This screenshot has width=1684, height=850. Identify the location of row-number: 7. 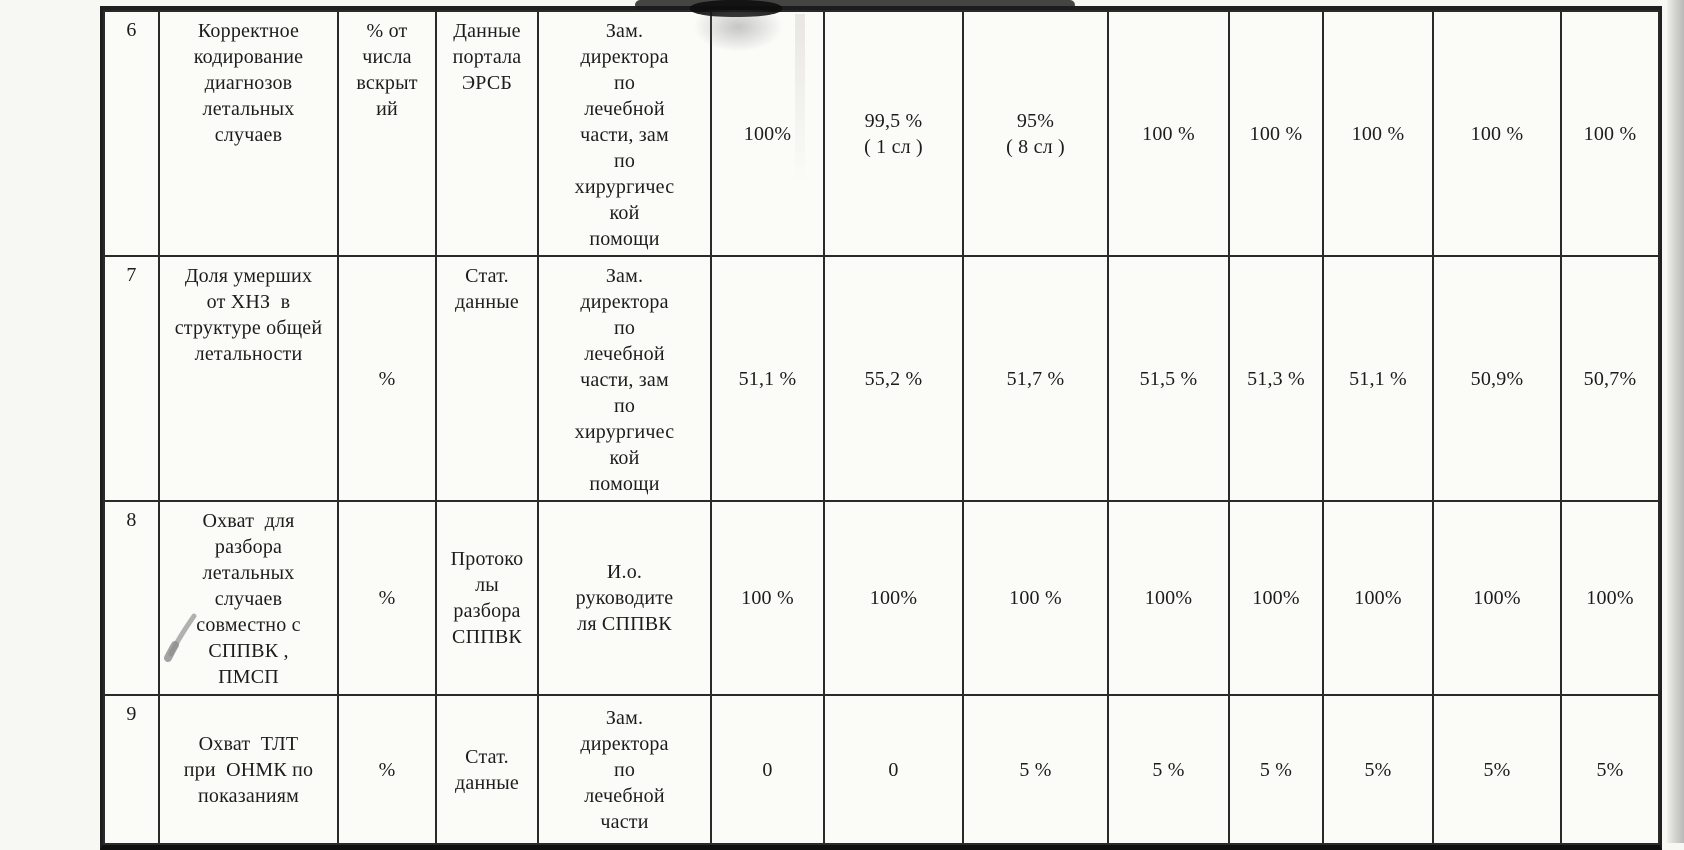
(131, 378).